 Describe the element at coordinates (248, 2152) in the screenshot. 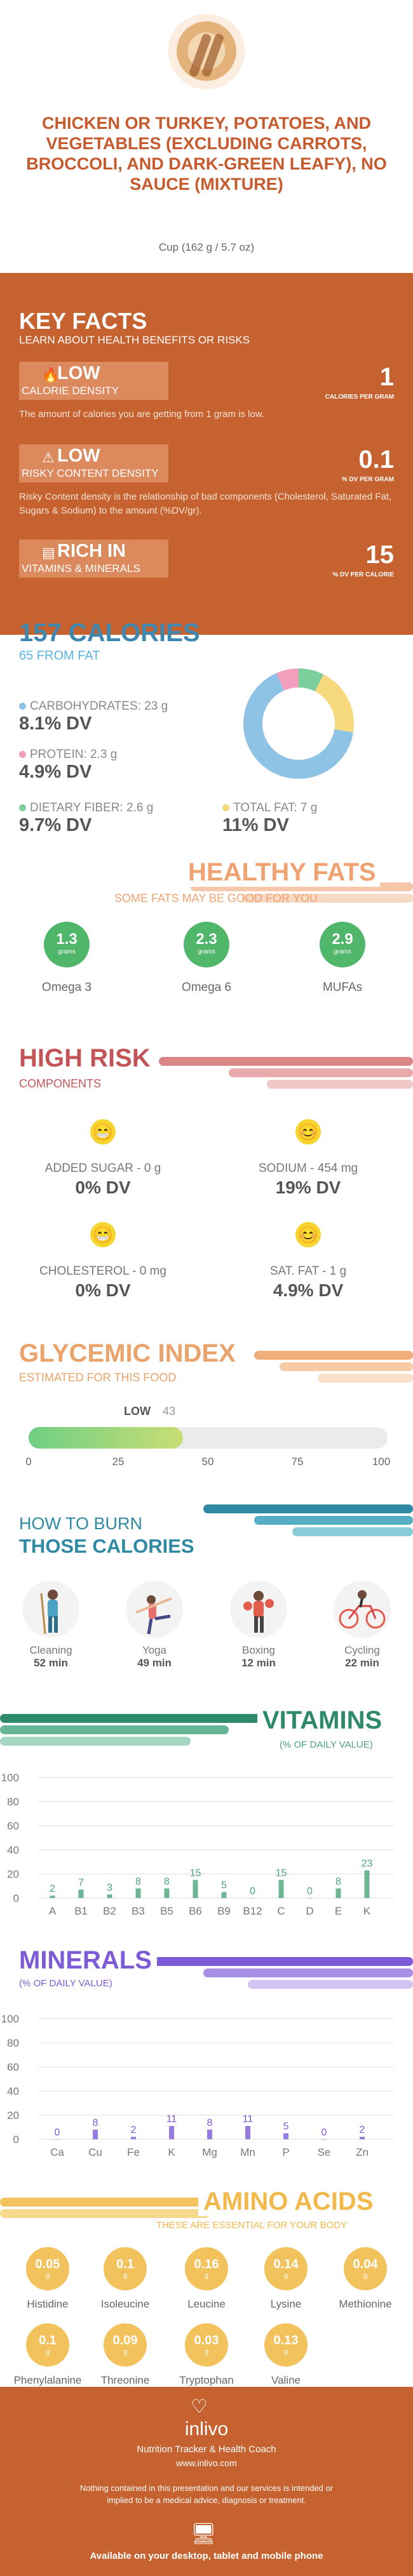

I see `x-tick-Mn: Mn` at that location.